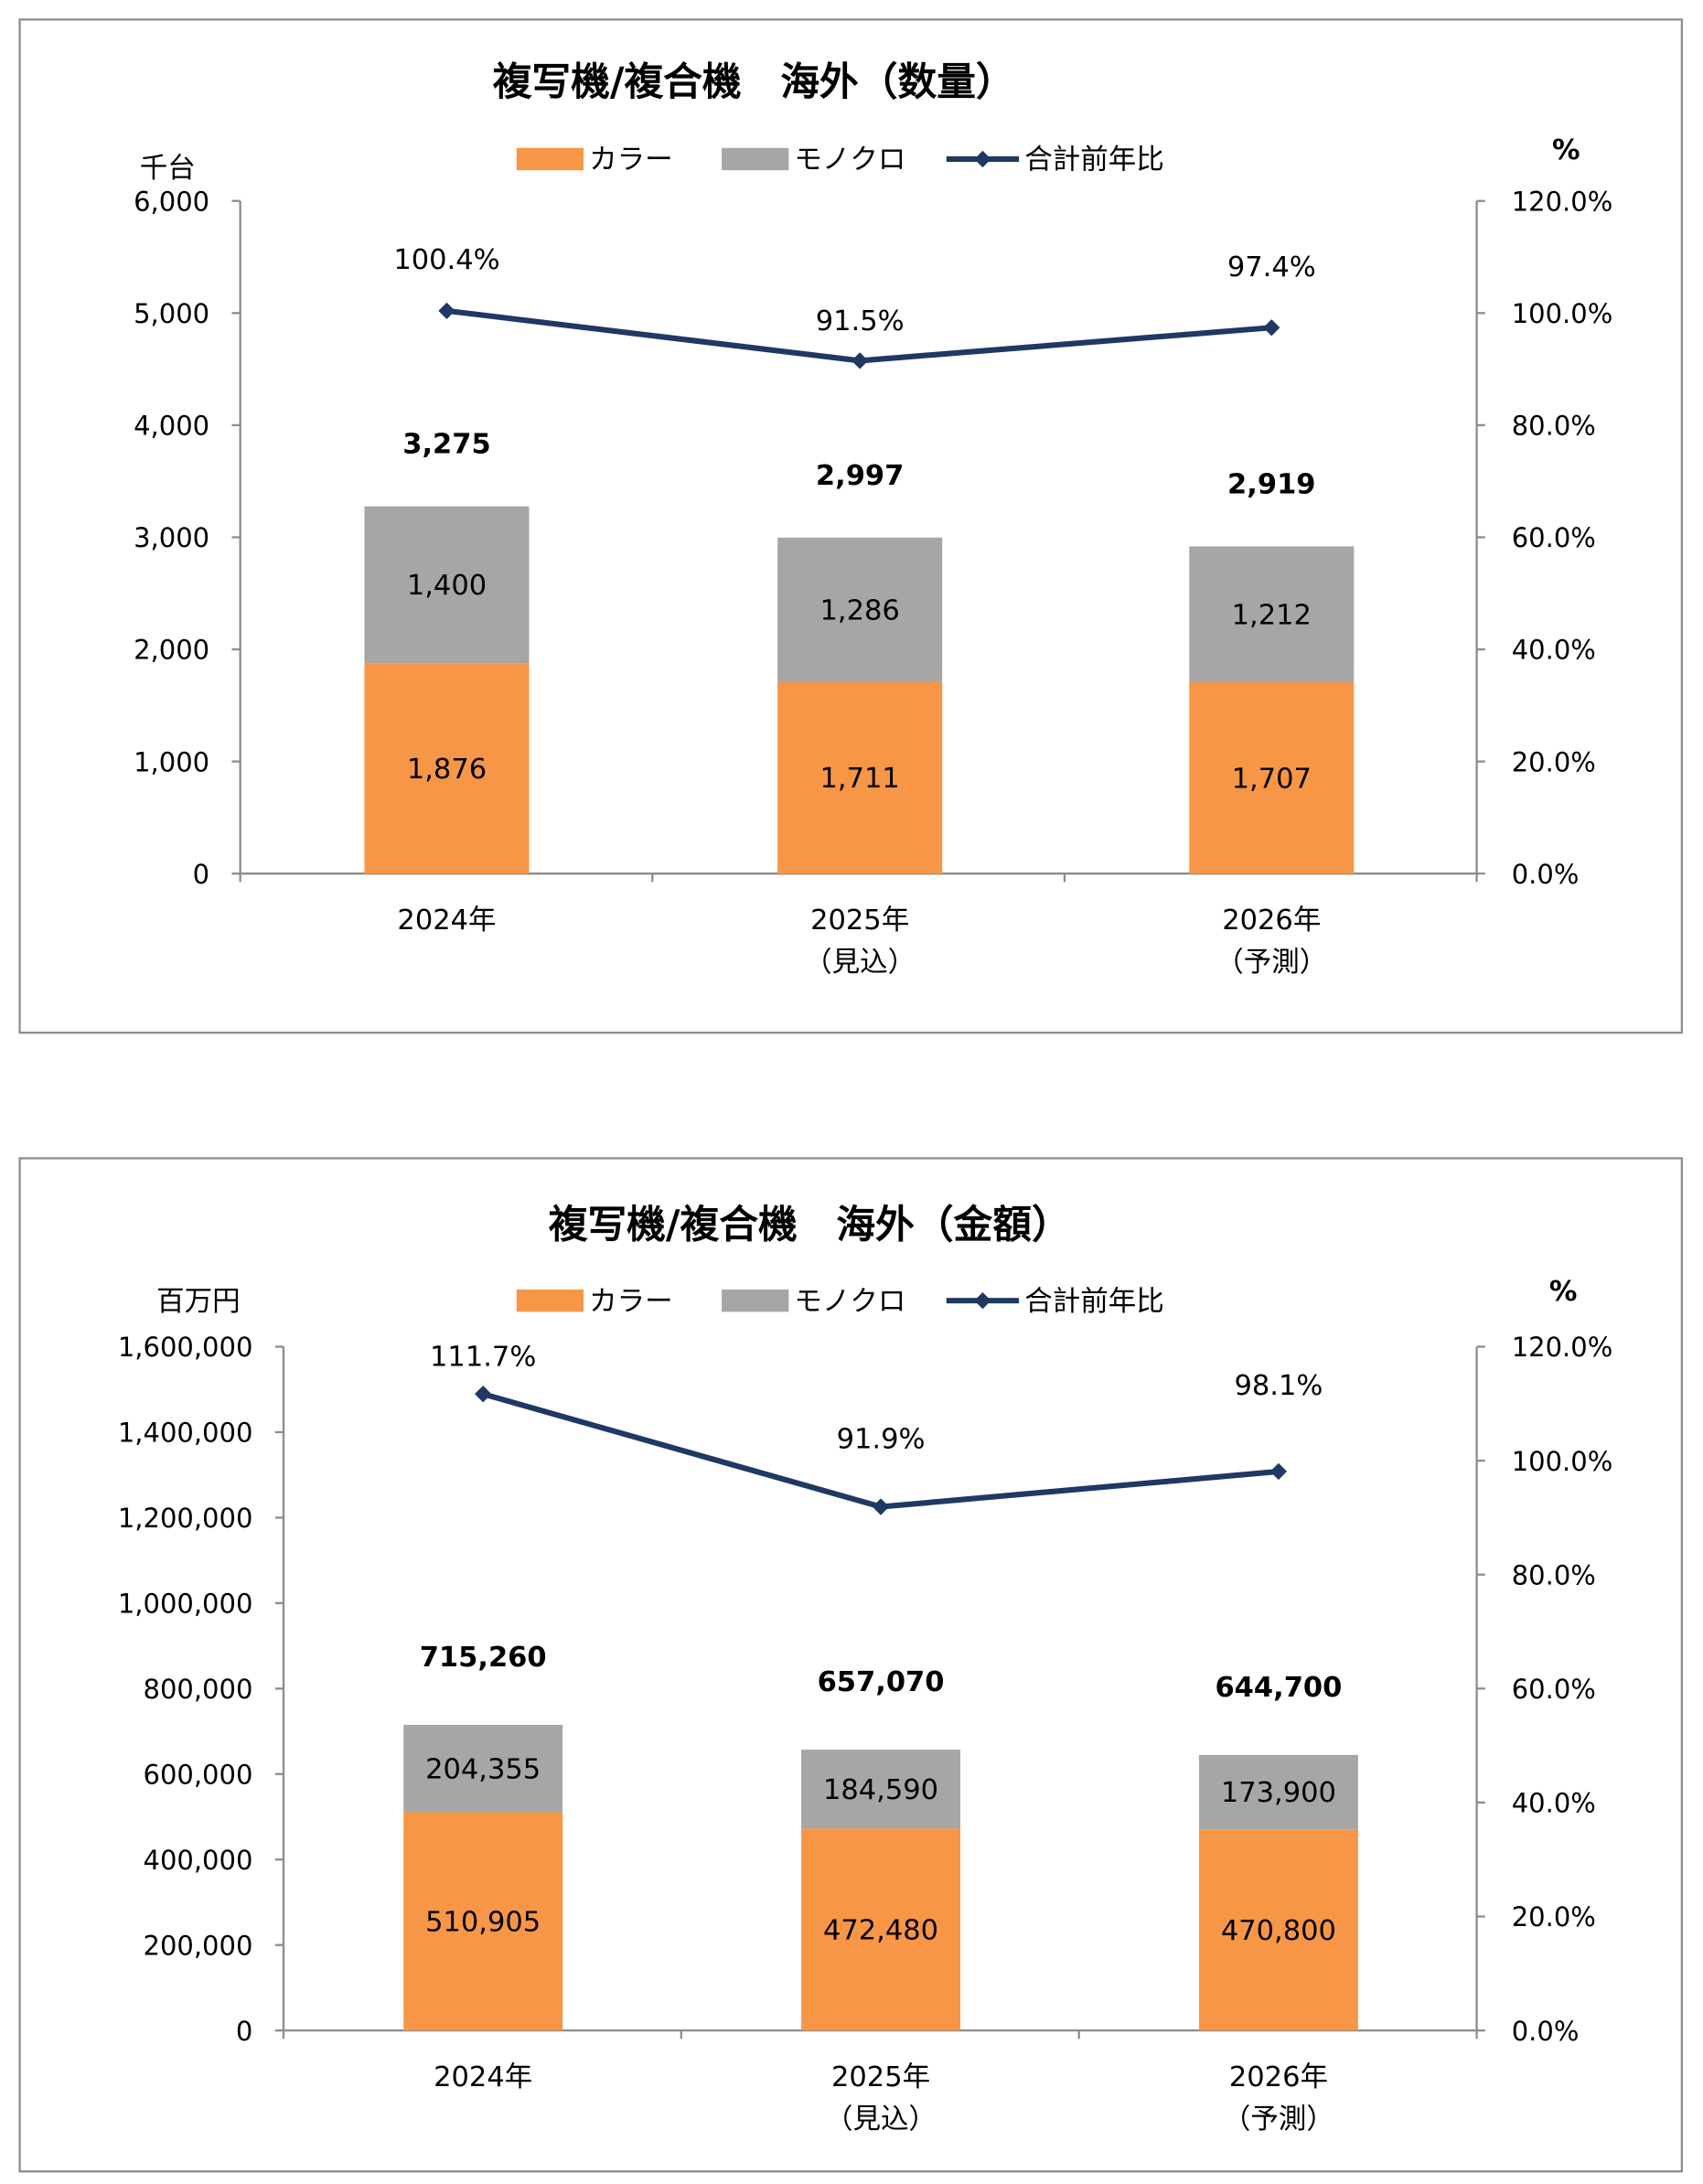 The height and width of the screenshot is (2184, 1703). What do you see at coordinates (168, 169) in the screenshot?
I see `y-axis-unit: 千台` at bounding box center [168, 169].